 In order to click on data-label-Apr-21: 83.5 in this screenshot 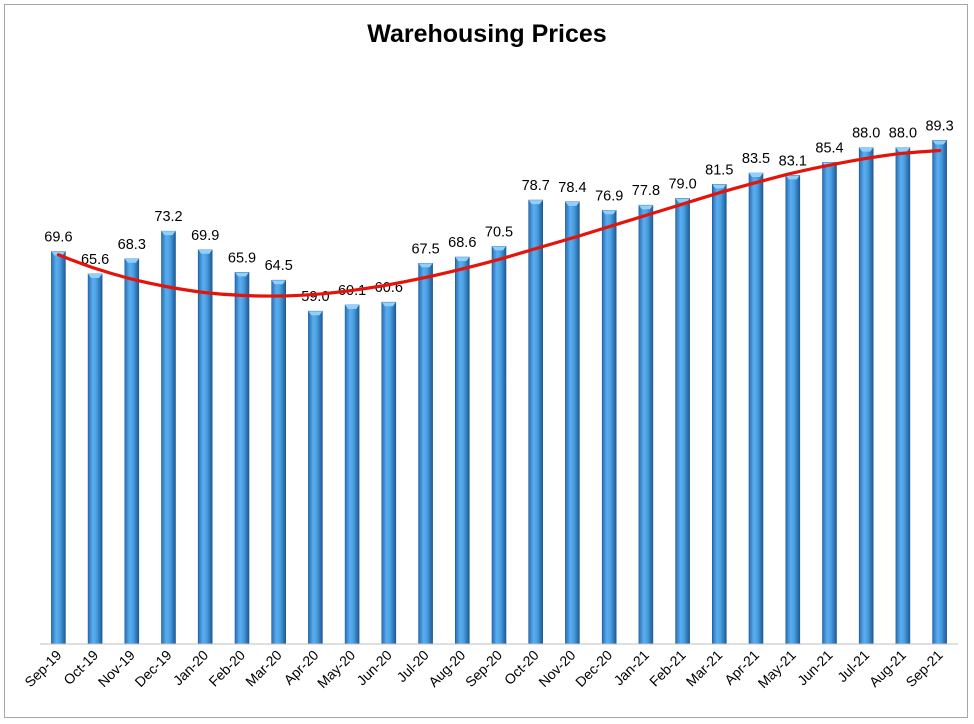, I will do `click(756, 159)`.